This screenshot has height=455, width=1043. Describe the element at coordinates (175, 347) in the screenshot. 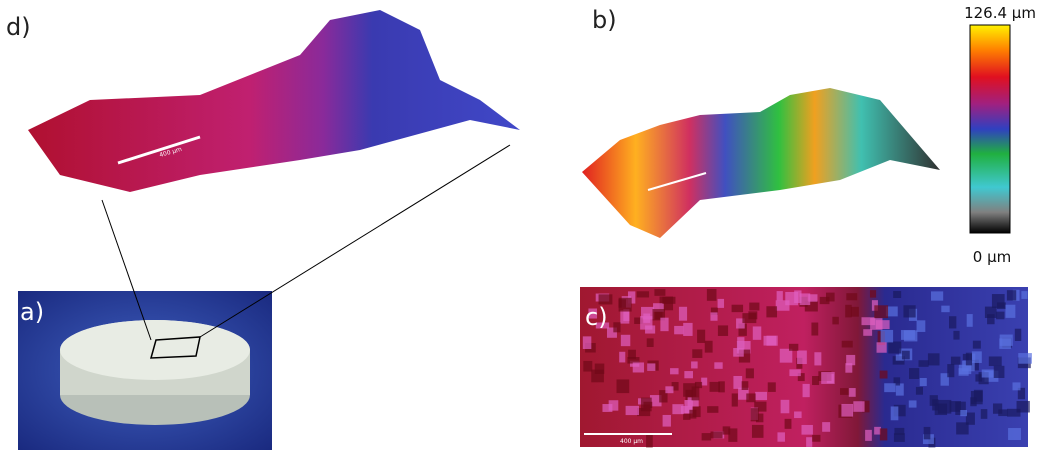

I see `region-box` at that location.